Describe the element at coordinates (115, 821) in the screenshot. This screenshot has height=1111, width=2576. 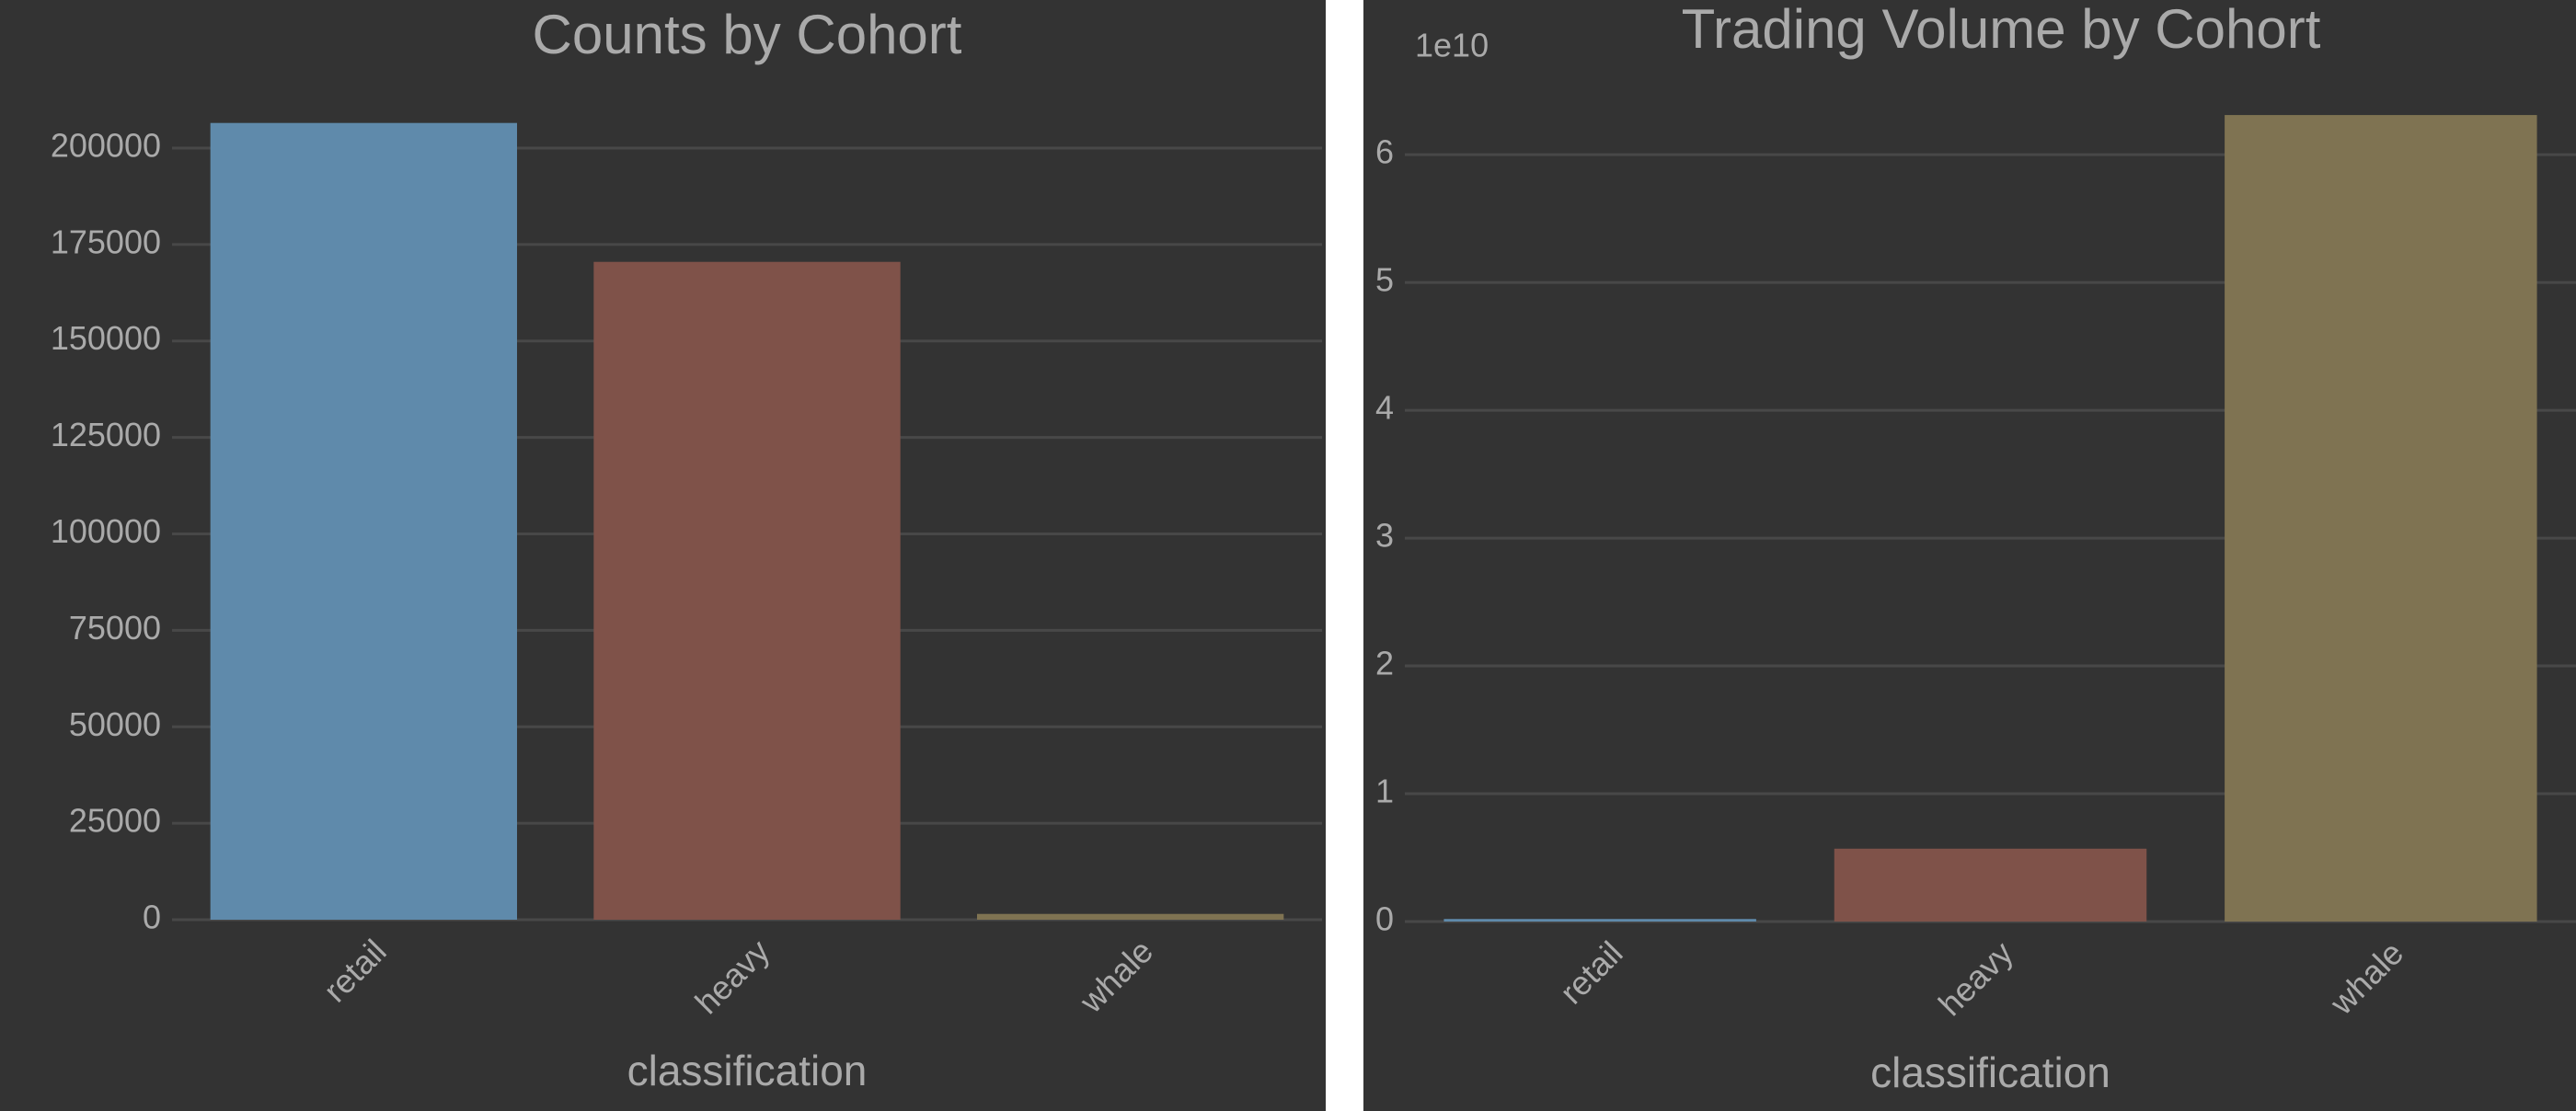
I see `y-tick-label: 25000` at that location.